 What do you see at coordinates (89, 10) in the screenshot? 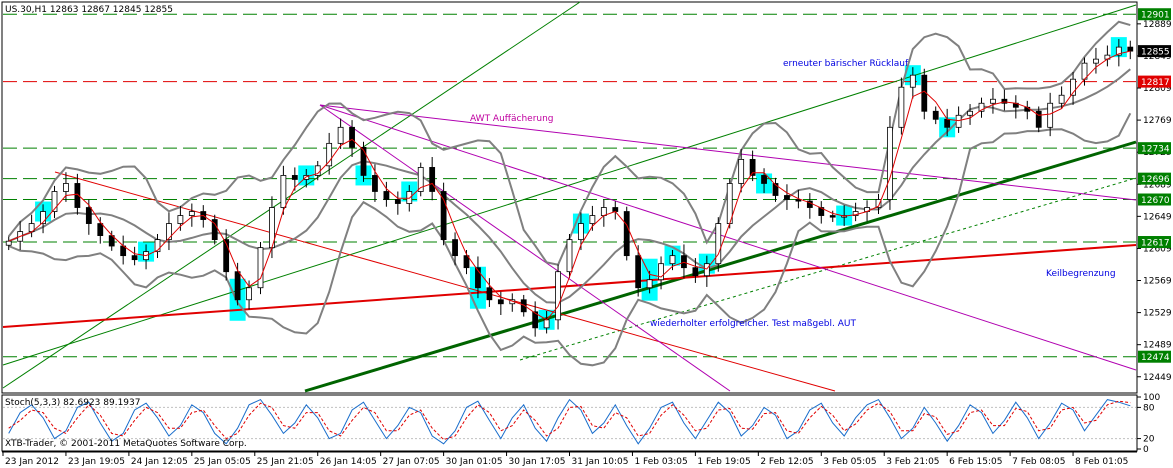
I see `main-chart-title: US.30,H1 12863 12867 12845 12855` at bounding box center [89, 10].